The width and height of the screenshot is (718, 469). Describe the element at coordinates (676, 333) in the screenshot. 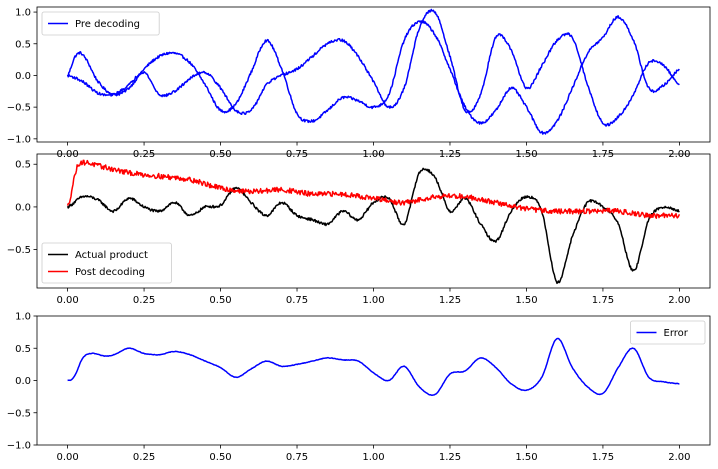

I see `legend-label: Error` at that location.